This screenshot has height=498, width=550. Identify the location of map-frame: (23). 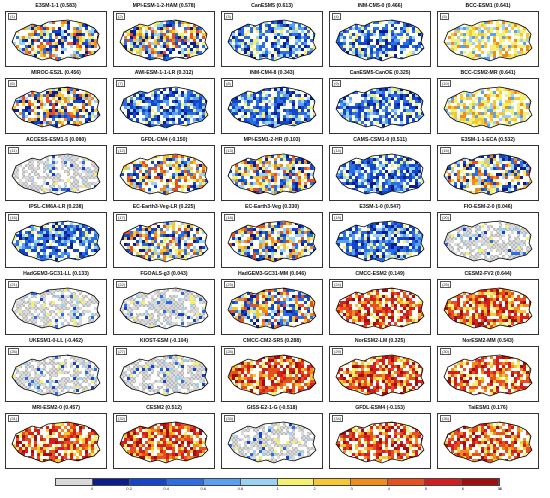
(272, 307).